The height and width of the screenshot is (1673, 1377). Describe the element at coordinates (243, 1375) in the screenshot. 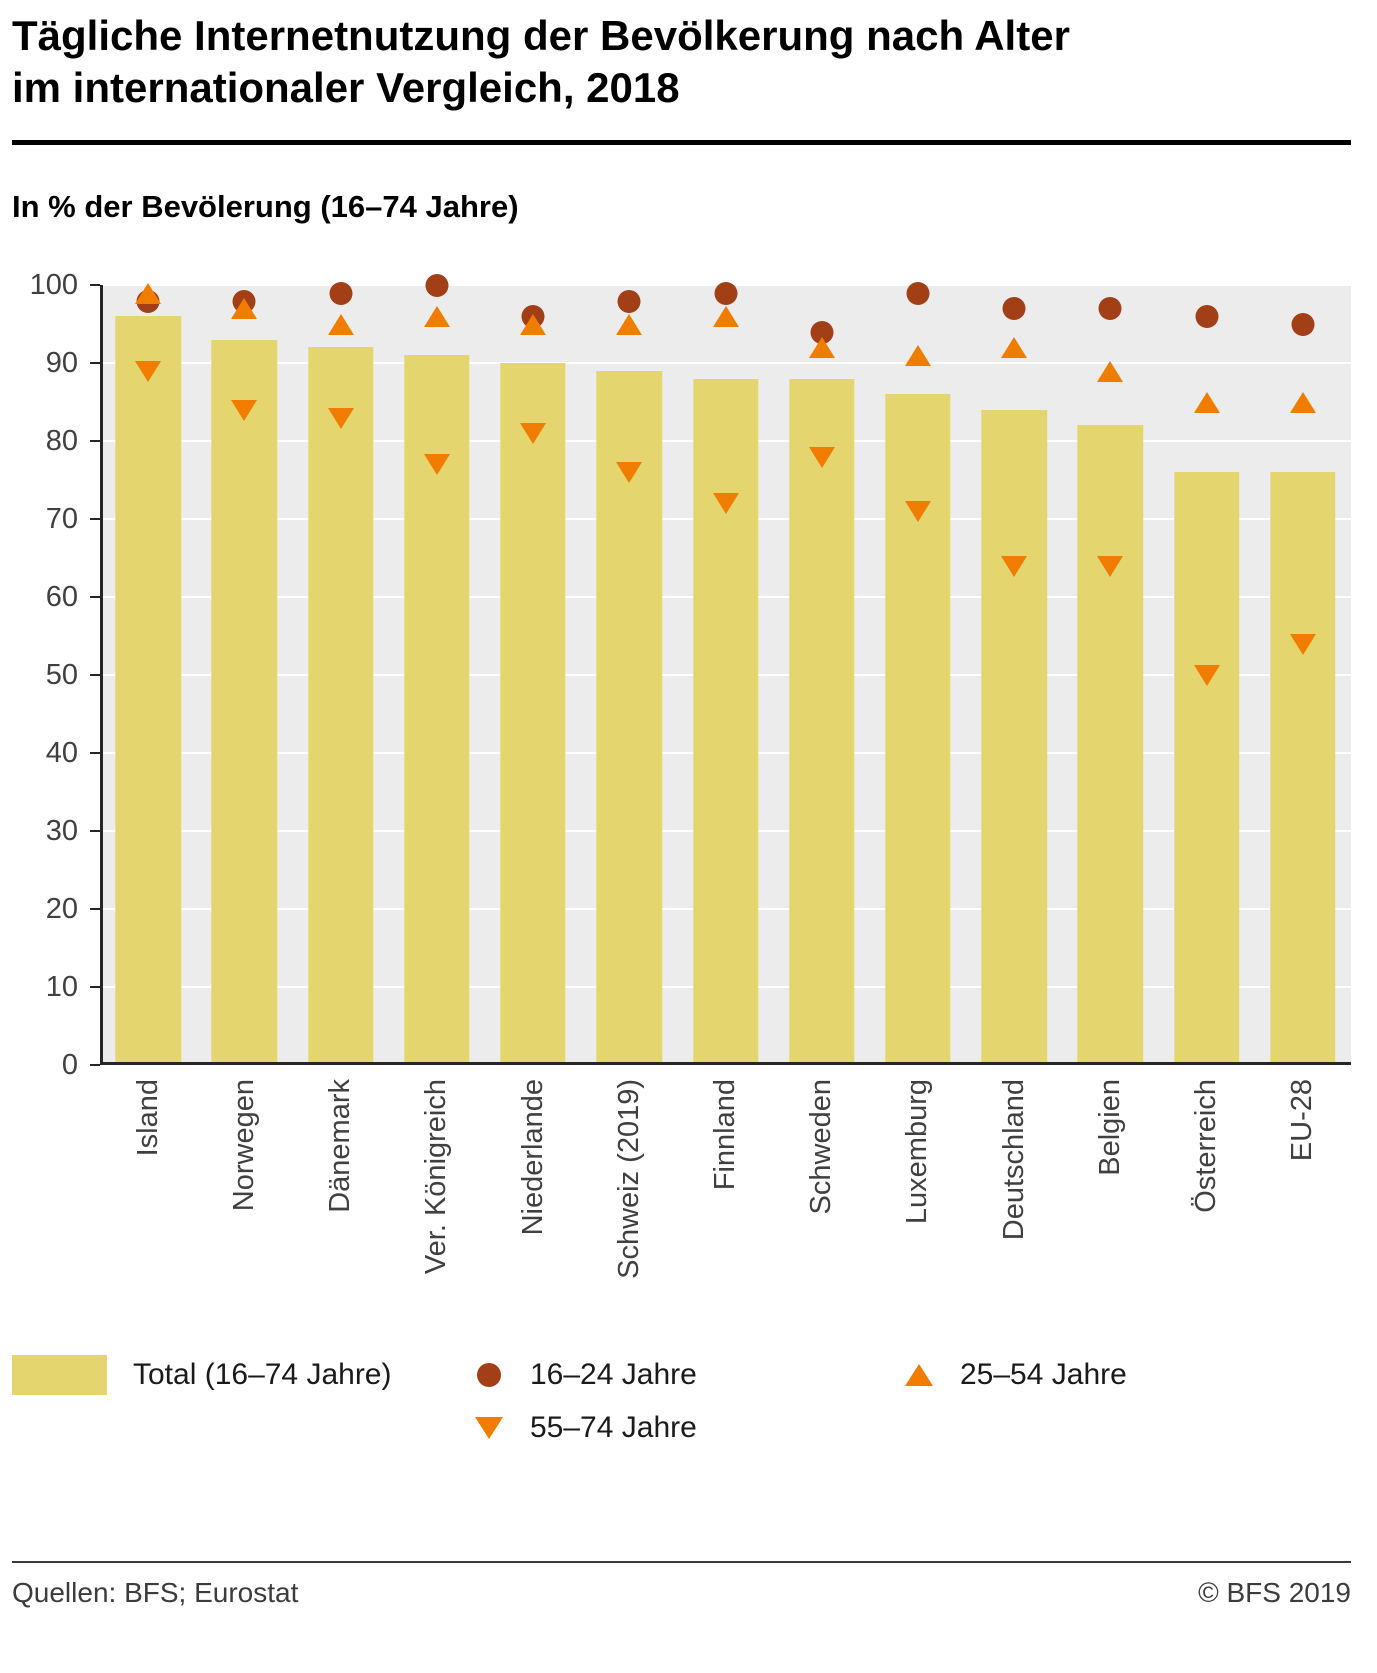

I see `legend-item-total: Total (16–74 Jahre)` at that location.